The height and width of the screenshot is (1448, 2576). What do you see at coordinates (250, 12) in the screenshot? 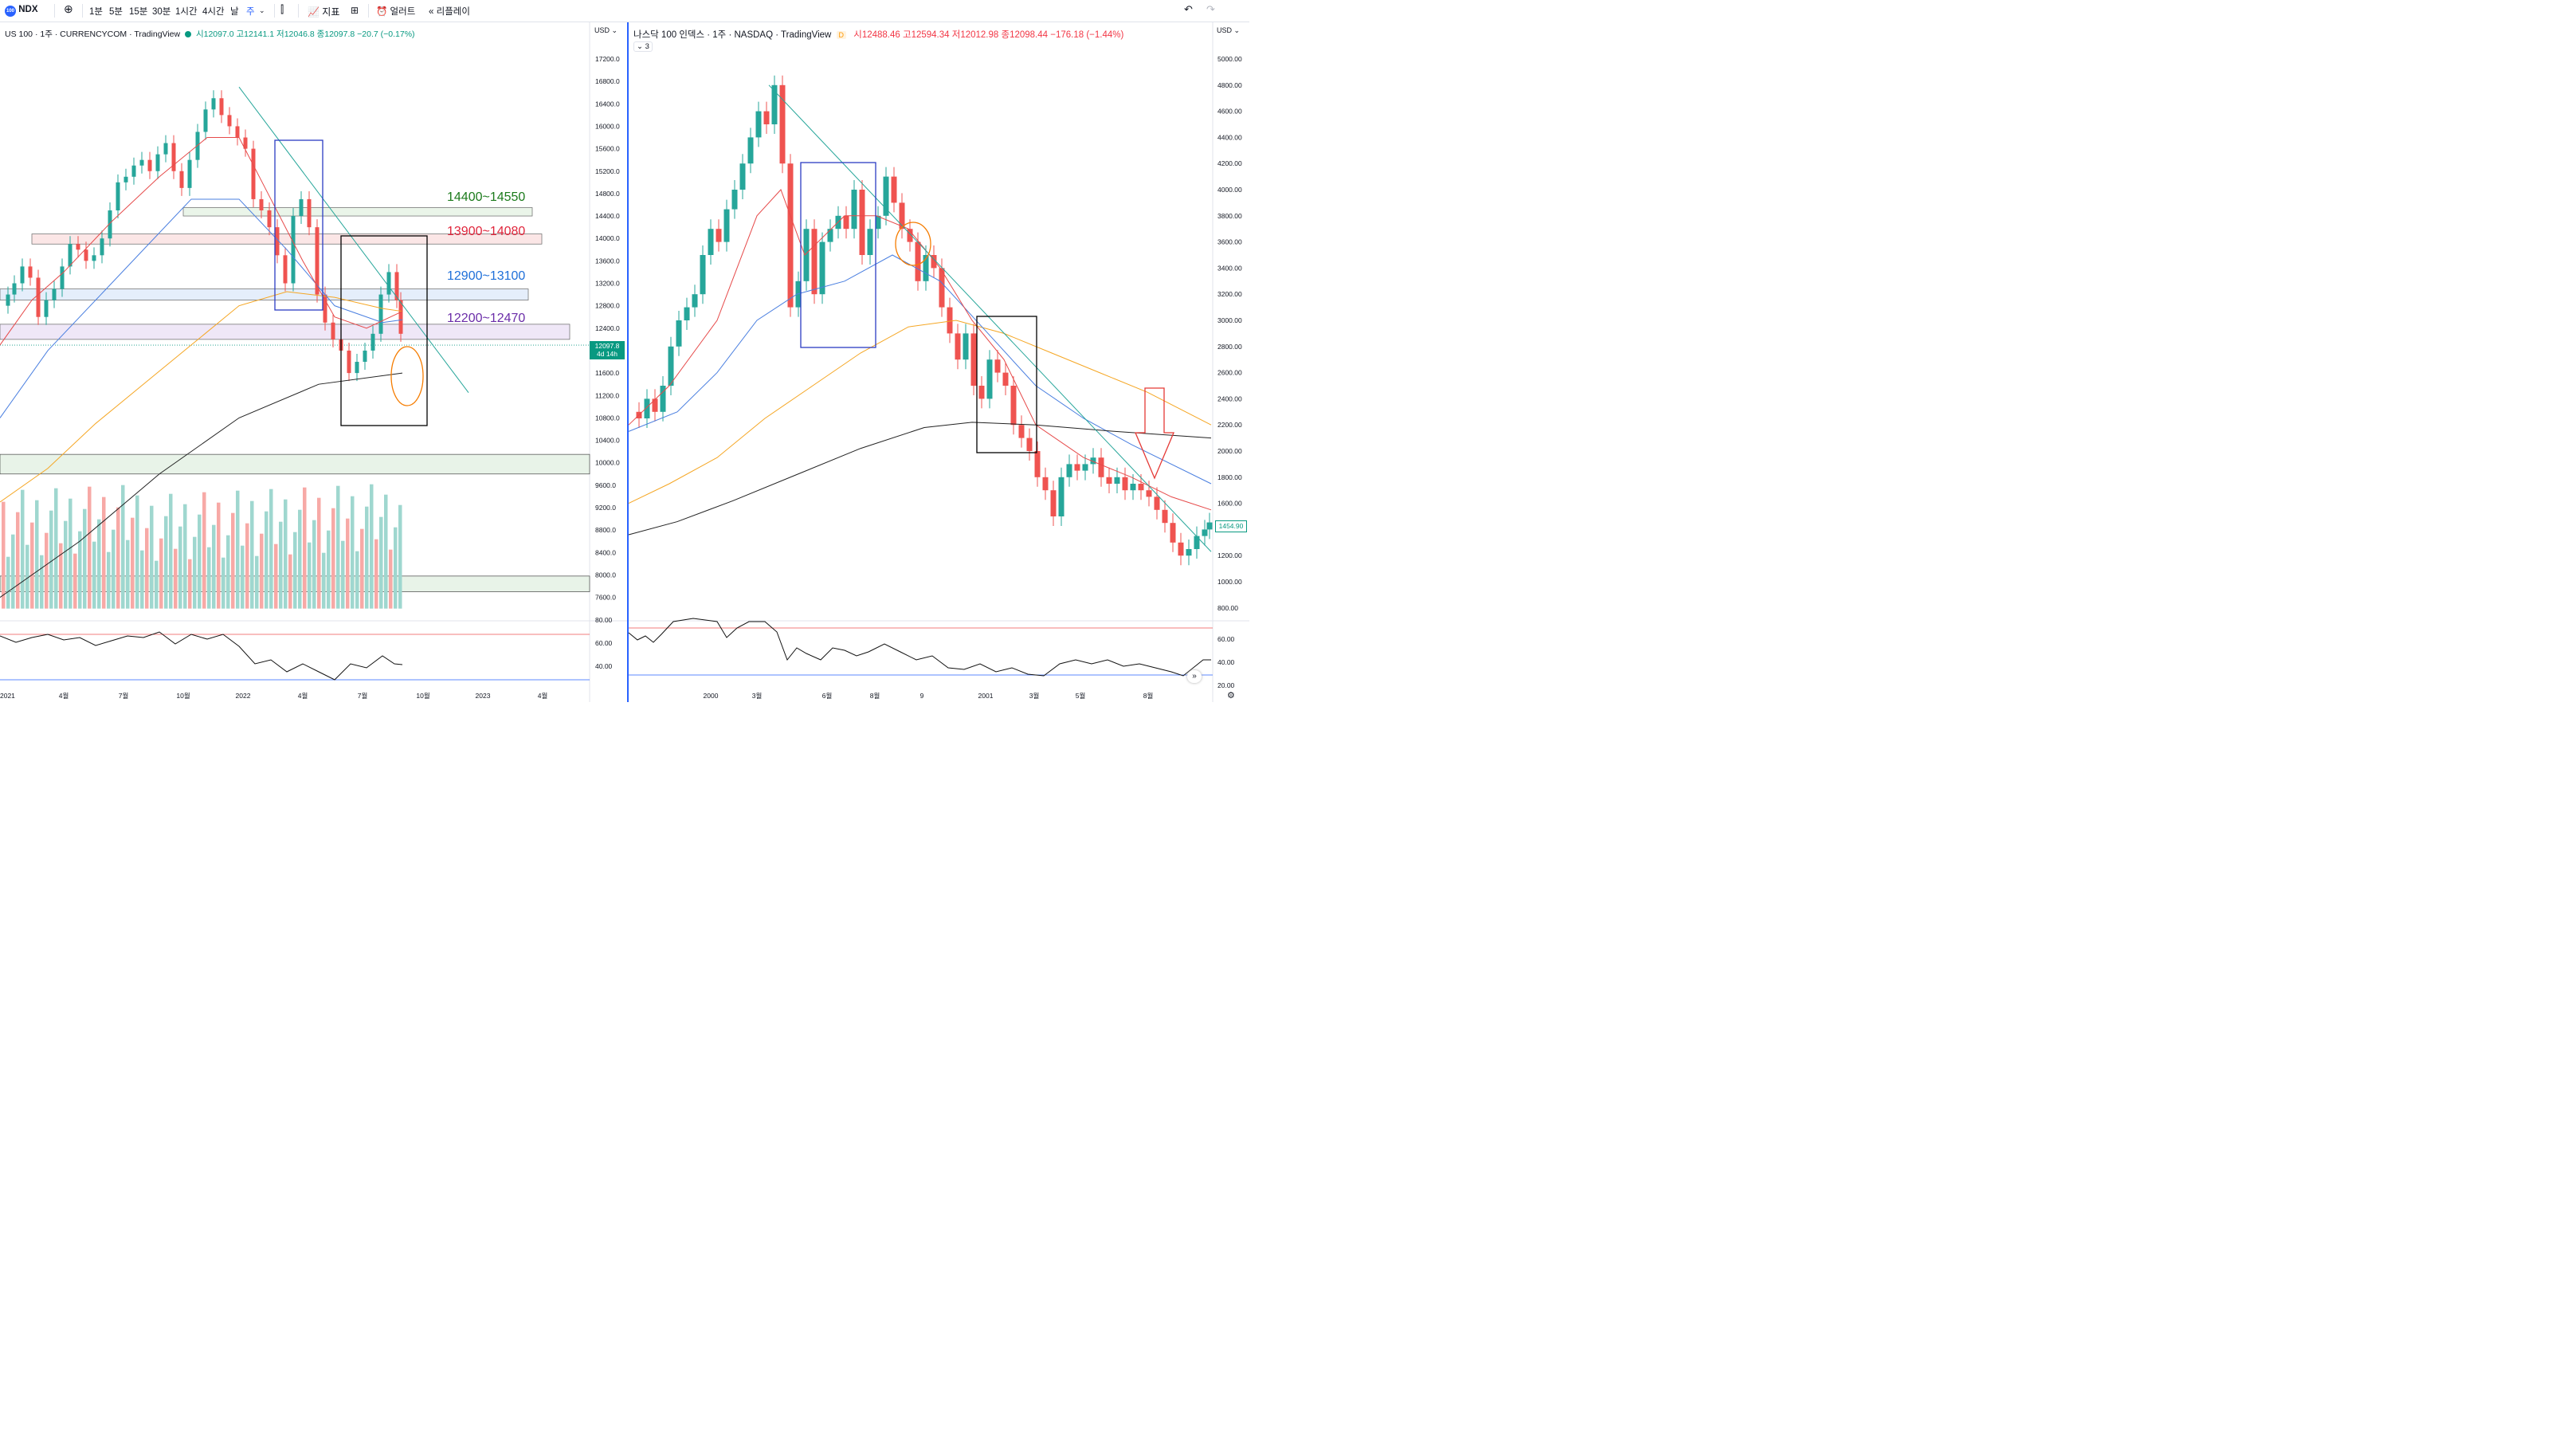
I see `tf-1w: 주` at bounding box center [250, 12].